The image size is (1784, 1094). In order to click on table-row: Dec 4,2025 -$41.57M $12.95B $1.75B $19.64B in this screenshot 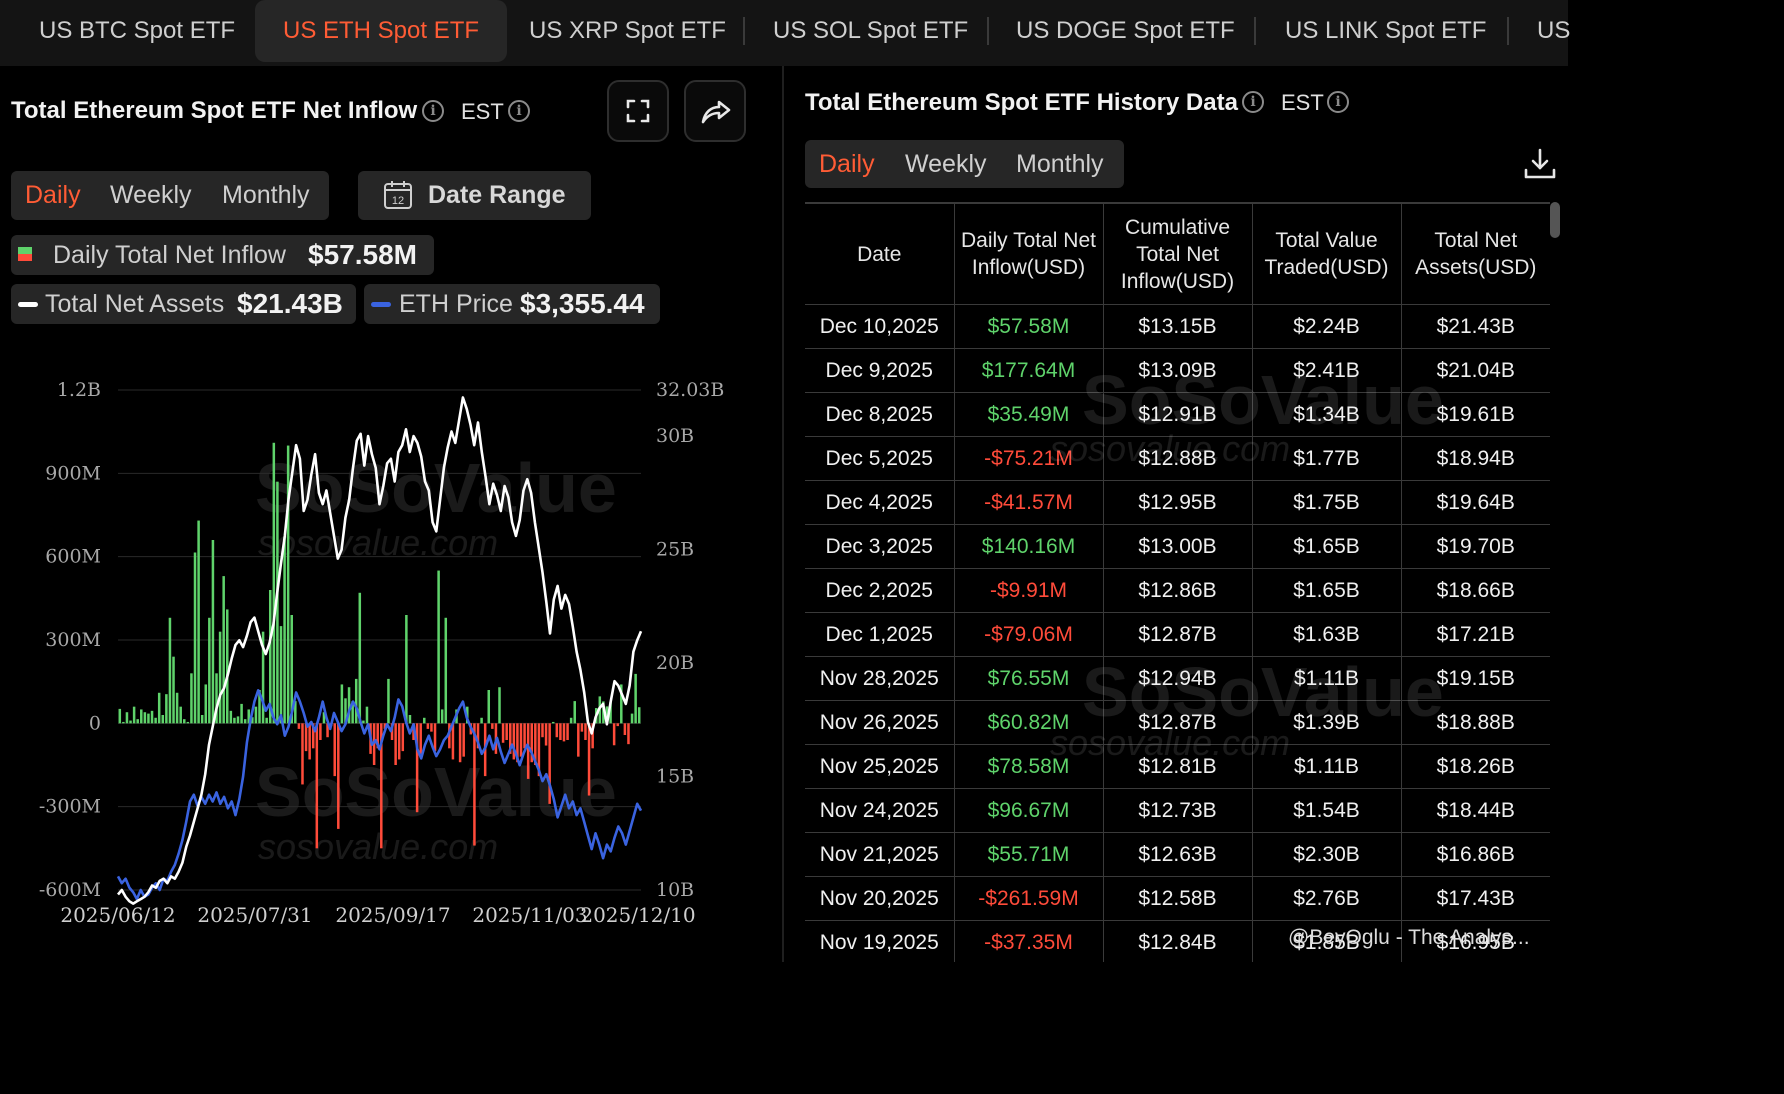, I will do `click(1177, 502)`.